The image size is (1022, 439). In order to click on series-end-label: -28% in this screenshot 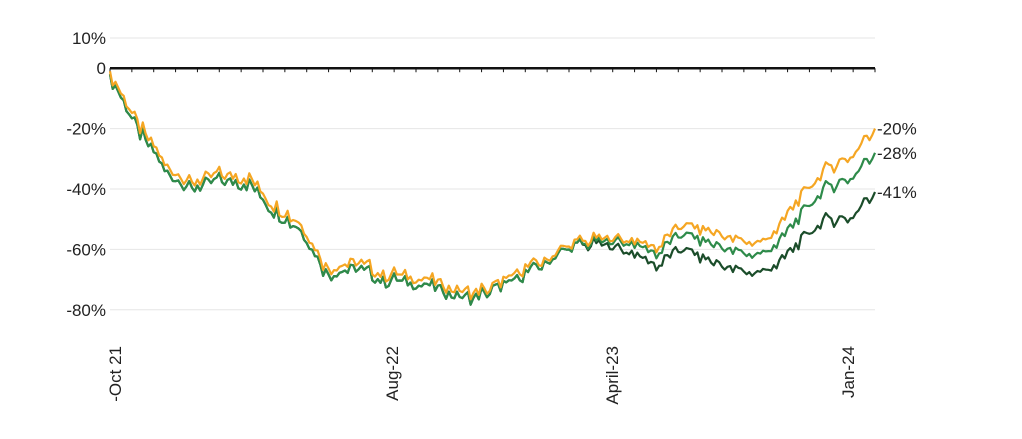, I will do `click(897, 153)`.